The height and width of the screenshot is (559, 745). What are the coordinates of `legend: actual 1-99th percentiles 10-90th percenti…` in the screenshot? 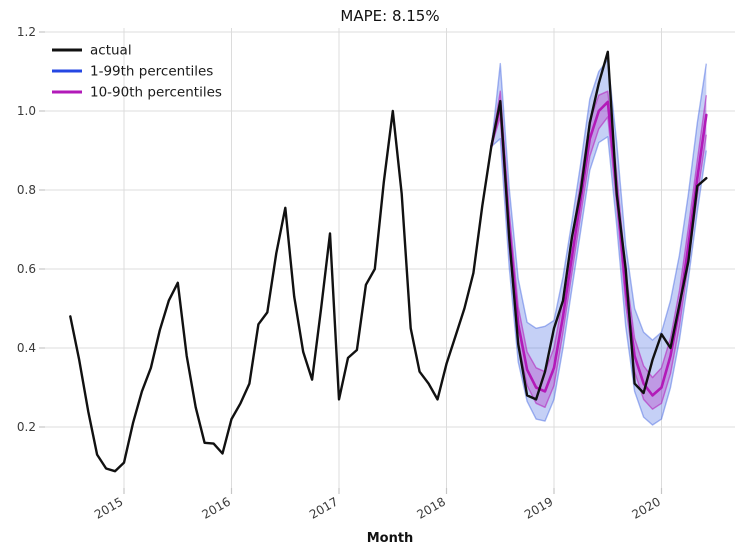 It's located at (137, 72).